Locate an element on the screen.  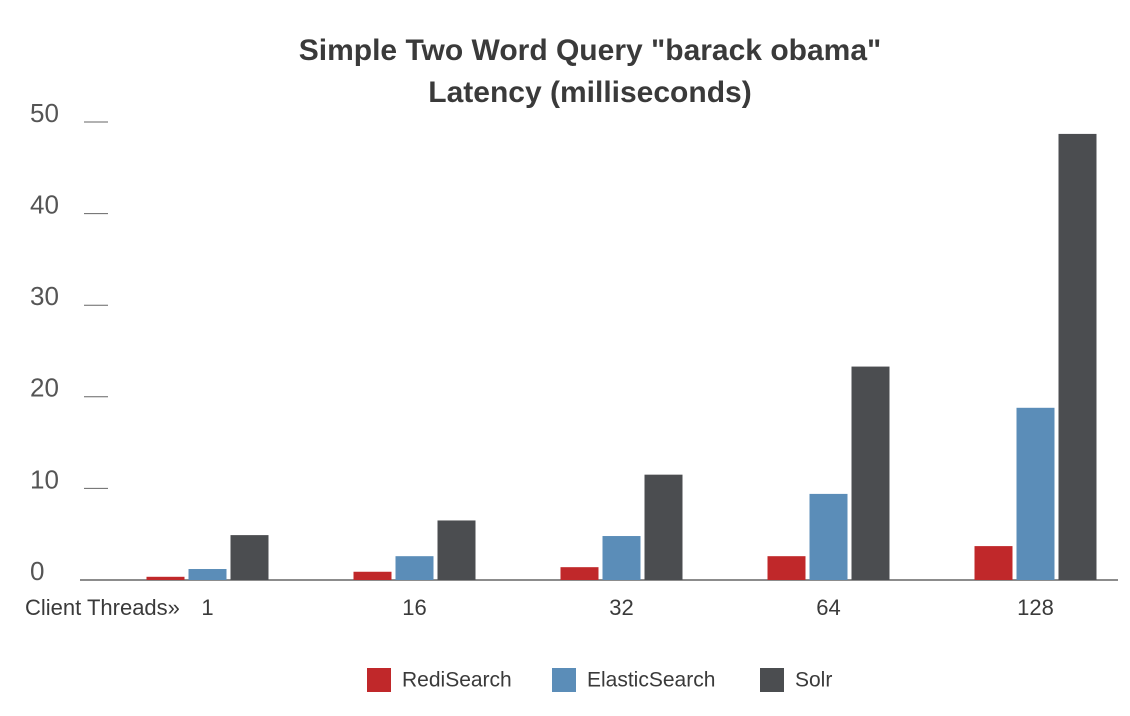
y-tick-label: 0 is located at coordinates (37, 571).